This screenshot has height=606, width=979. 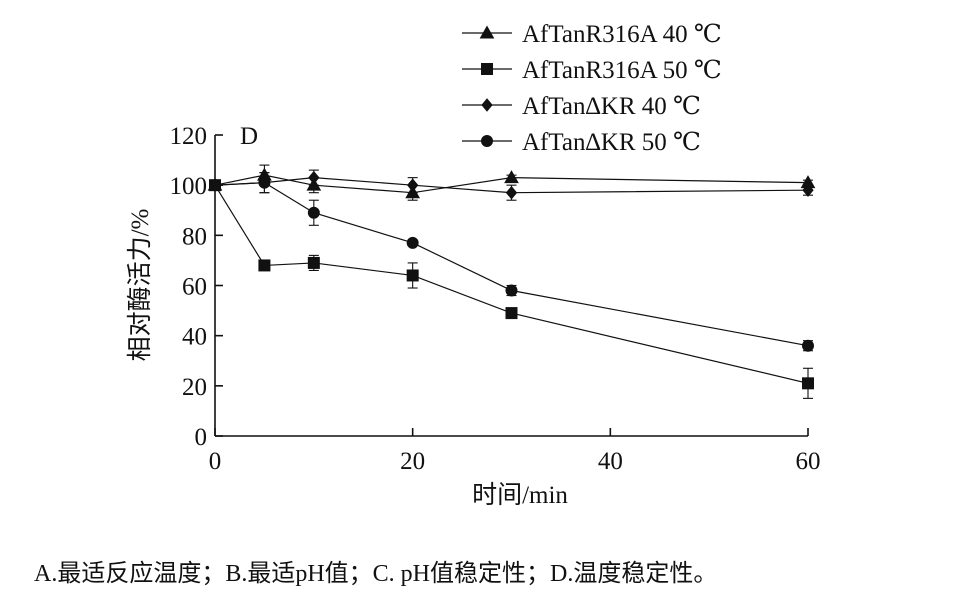 What do you see at coordinates (249, 136) in the screenshot?
I see `panel-letter: D` at bounding box center [249, 136].